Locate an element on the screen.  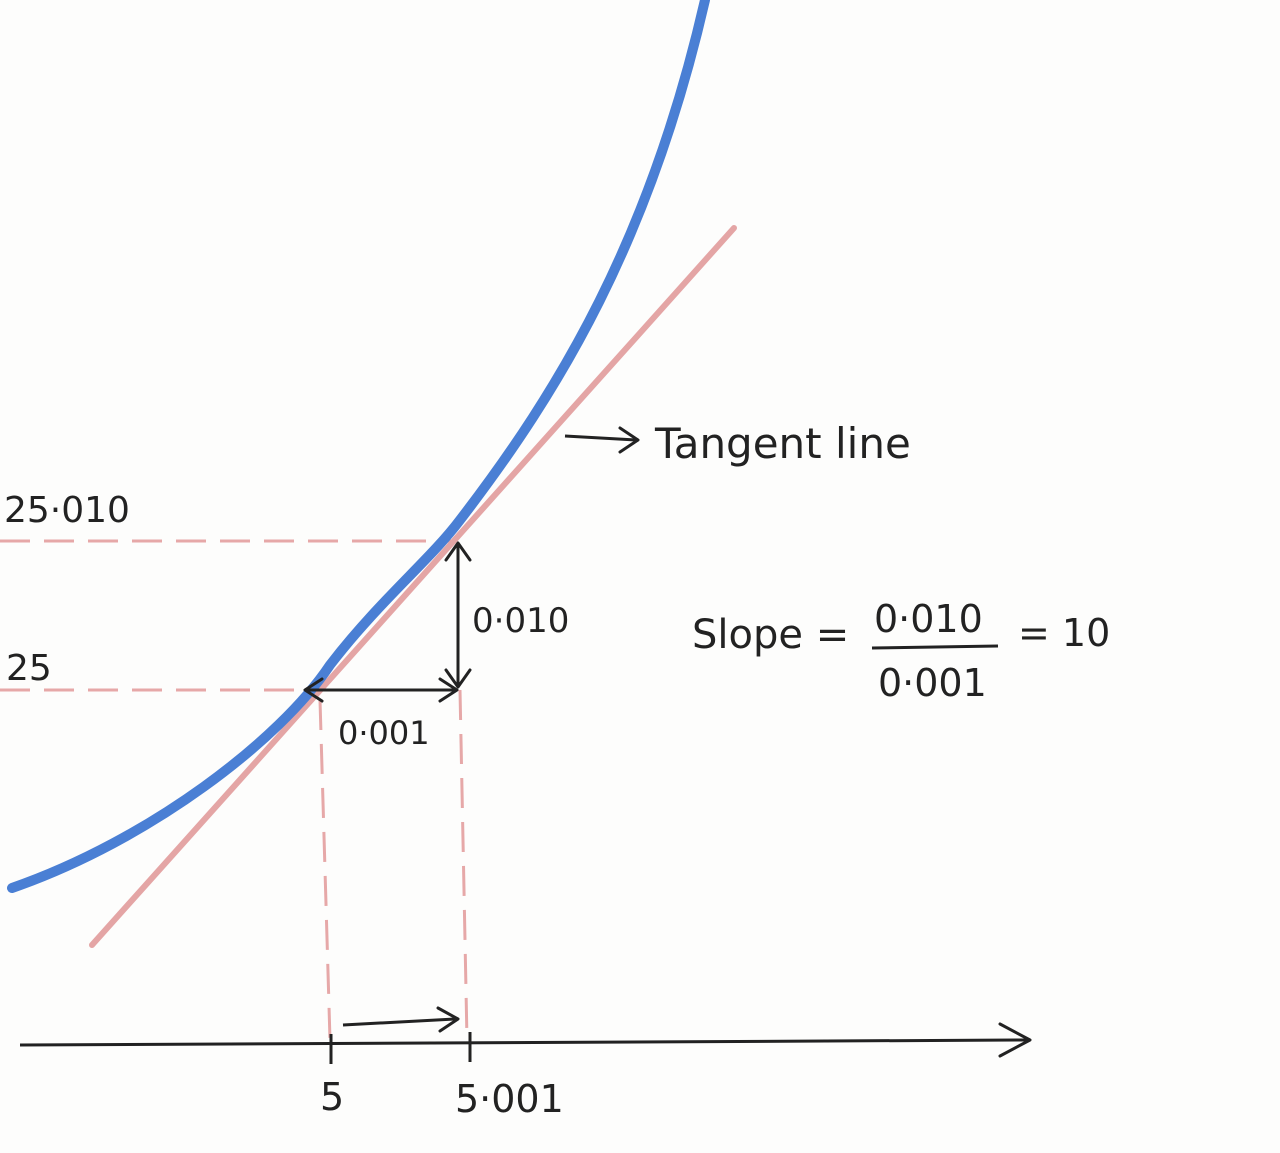
slope-result: = 10 is located at coordinates (1064, 633).